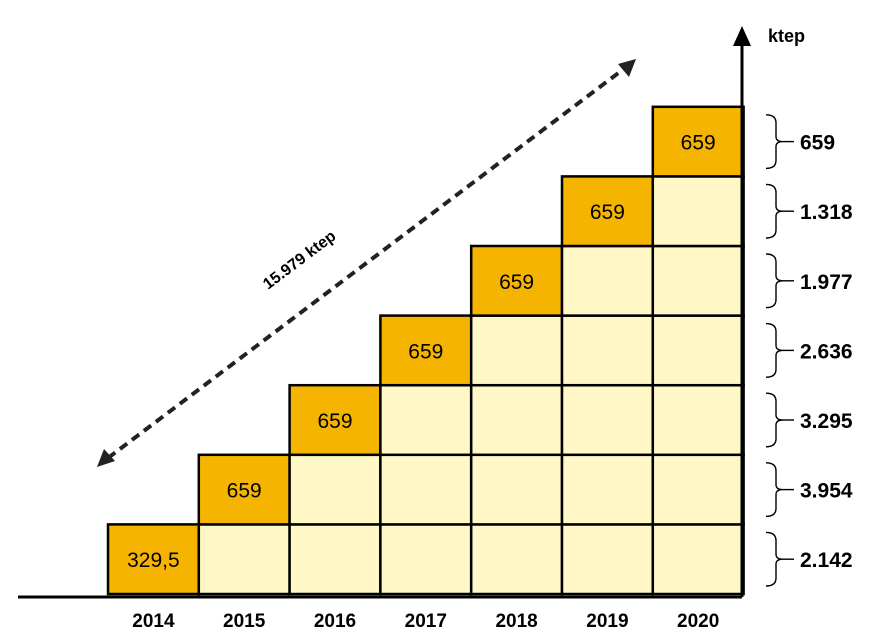  What do you see at coordinates (607, 621) in the screenshot?
I see `year-tick-label: 2019` at bounding box center [607, 621].